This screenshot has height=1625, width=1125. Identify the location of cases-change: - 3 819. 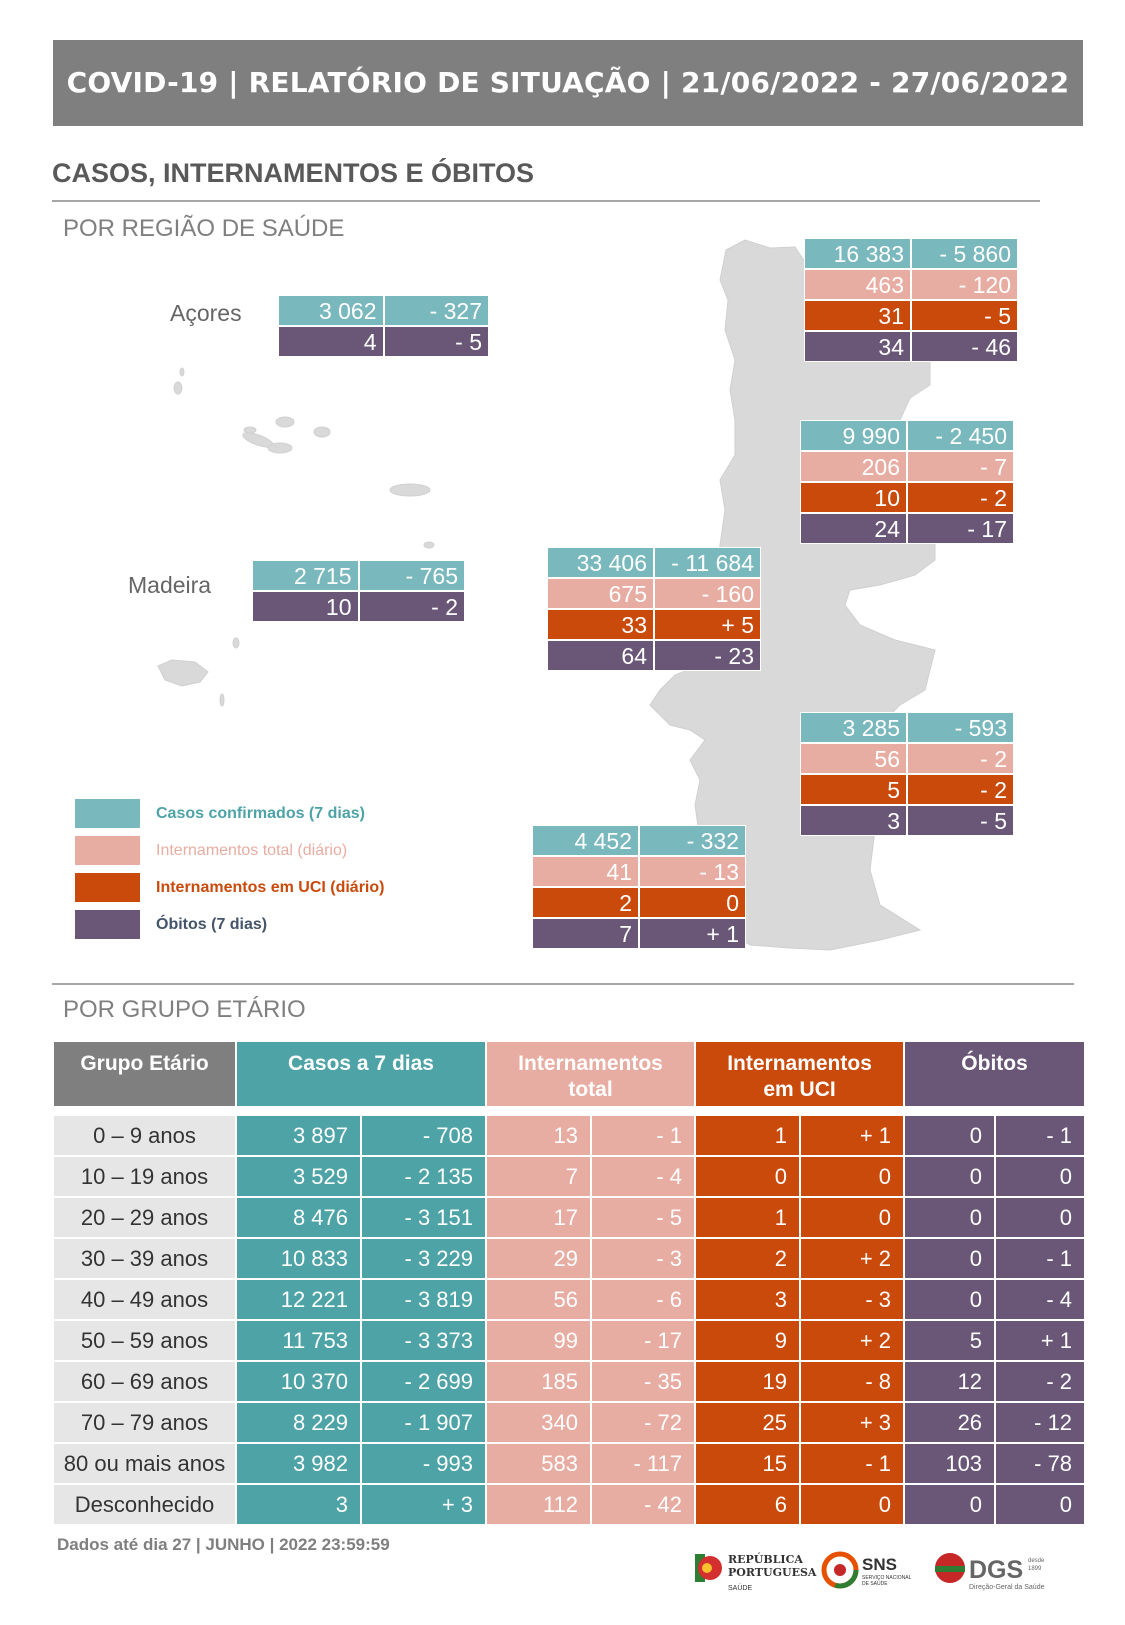
(423, 1299).